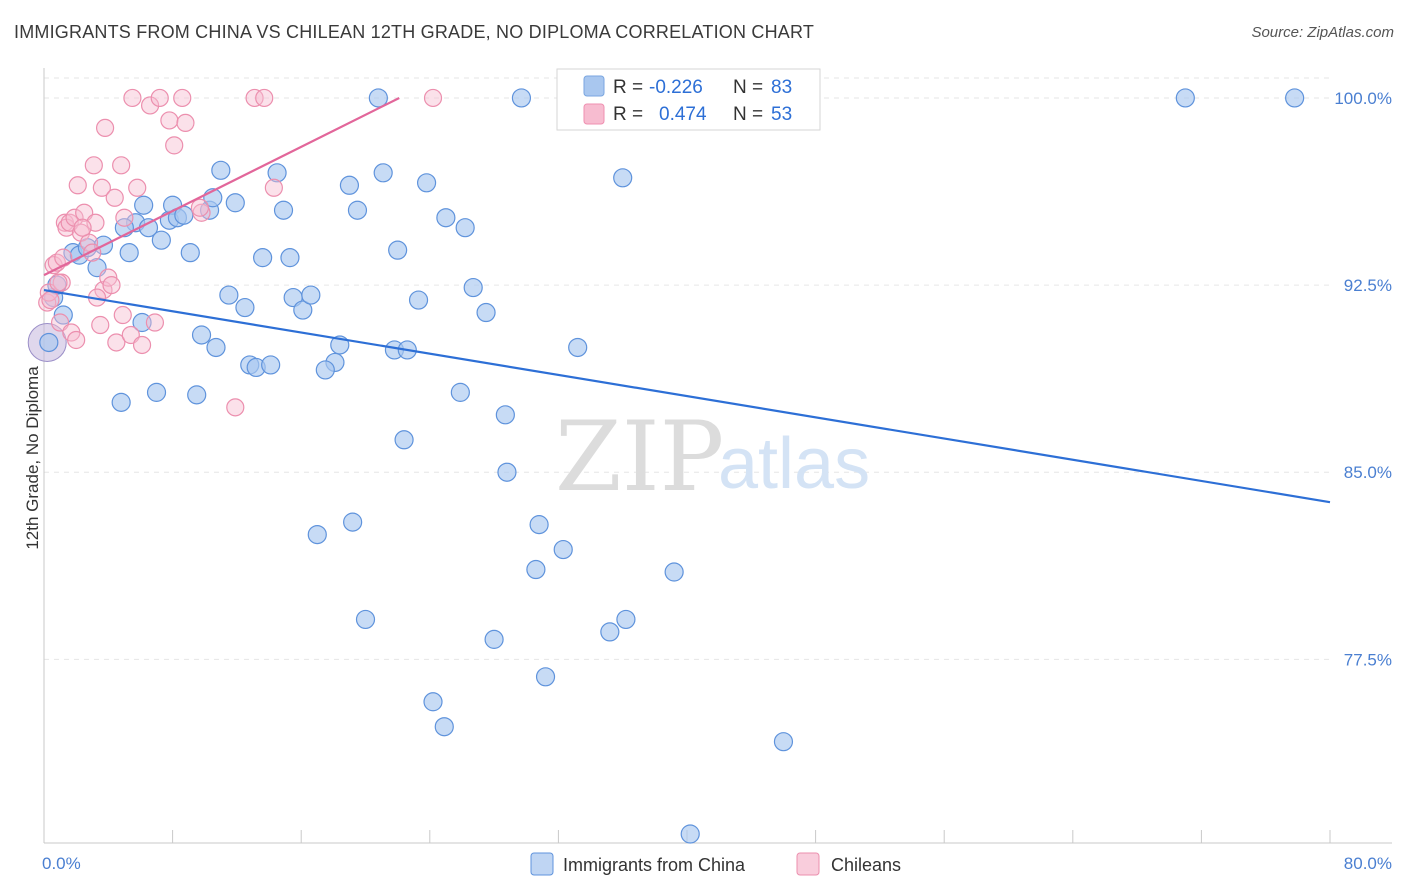 This screenshot has width=1406, height=892. Describe the element at coordinates (676, 87) in the screenshot. I see `stats-r-value-china: -0.226` at that location.